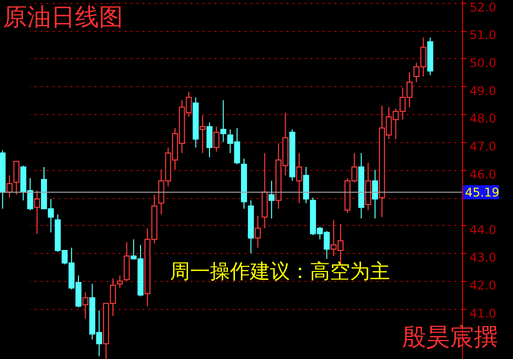 The image size is (513, 359). What do you see at coordinates (483, 313) in the screenshot?
I see `y-tick-label: 41.0` at bounding box center [483, 313].